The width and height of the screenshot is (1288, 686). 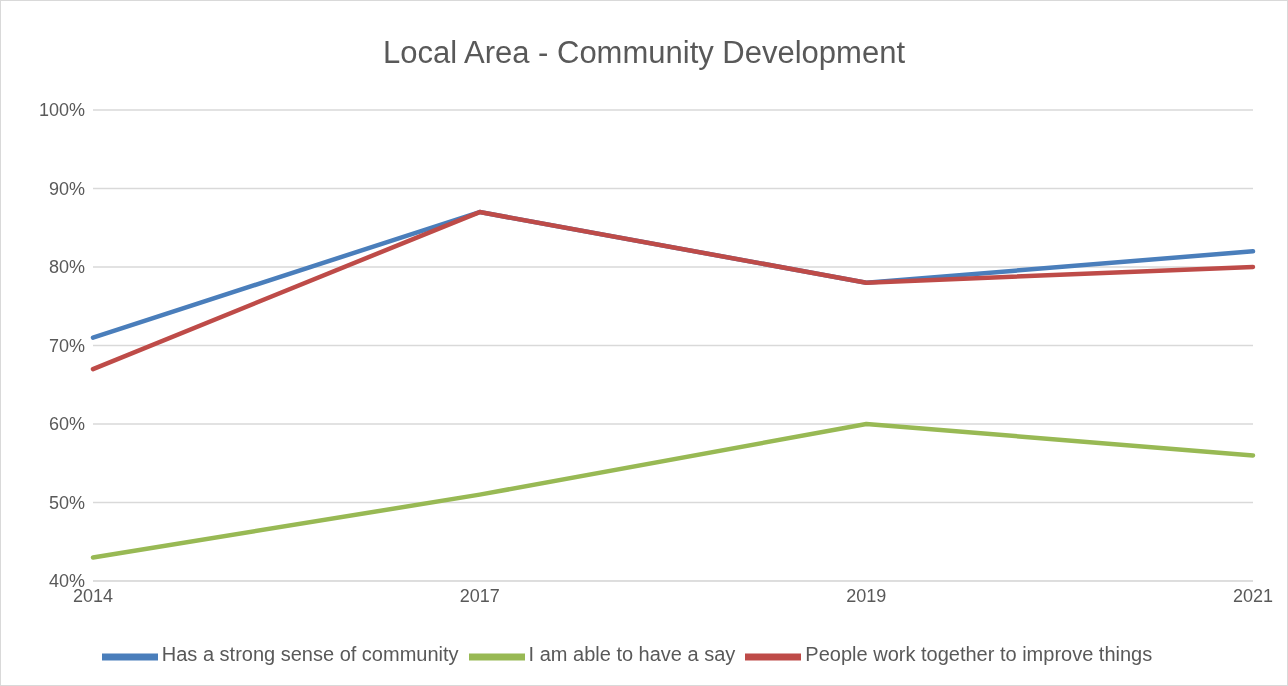 What do you see at coordinates (866, 595) in the screenshot?
I see `x-tick-label: 2019` at bounding box center [866, 595].